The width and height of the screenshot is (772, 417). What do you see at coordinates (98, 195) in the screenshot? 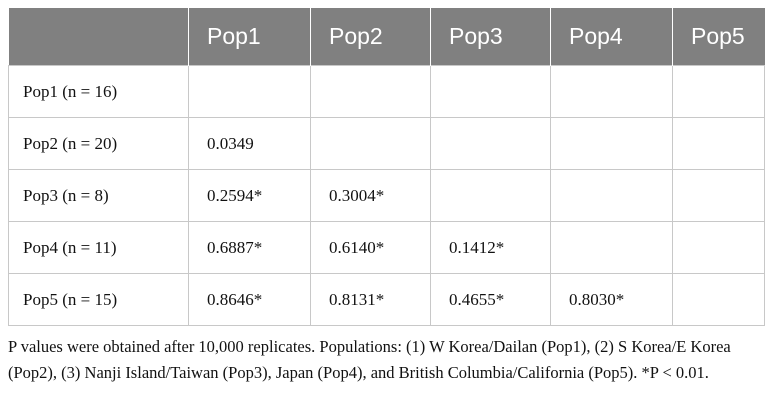
I see `row-label: Pop3 (n = 8)` at bounding box center [98, 195].